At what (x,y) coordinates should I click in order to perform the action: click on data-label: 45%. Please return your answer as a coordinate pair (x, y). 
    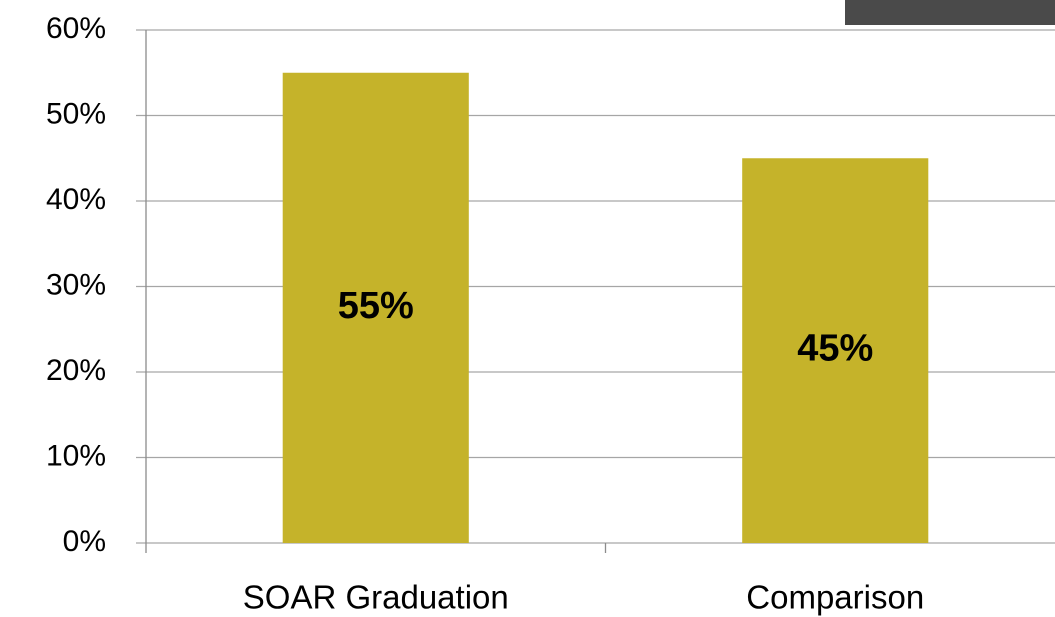
    Looking at the image, I should click on (835, 349).